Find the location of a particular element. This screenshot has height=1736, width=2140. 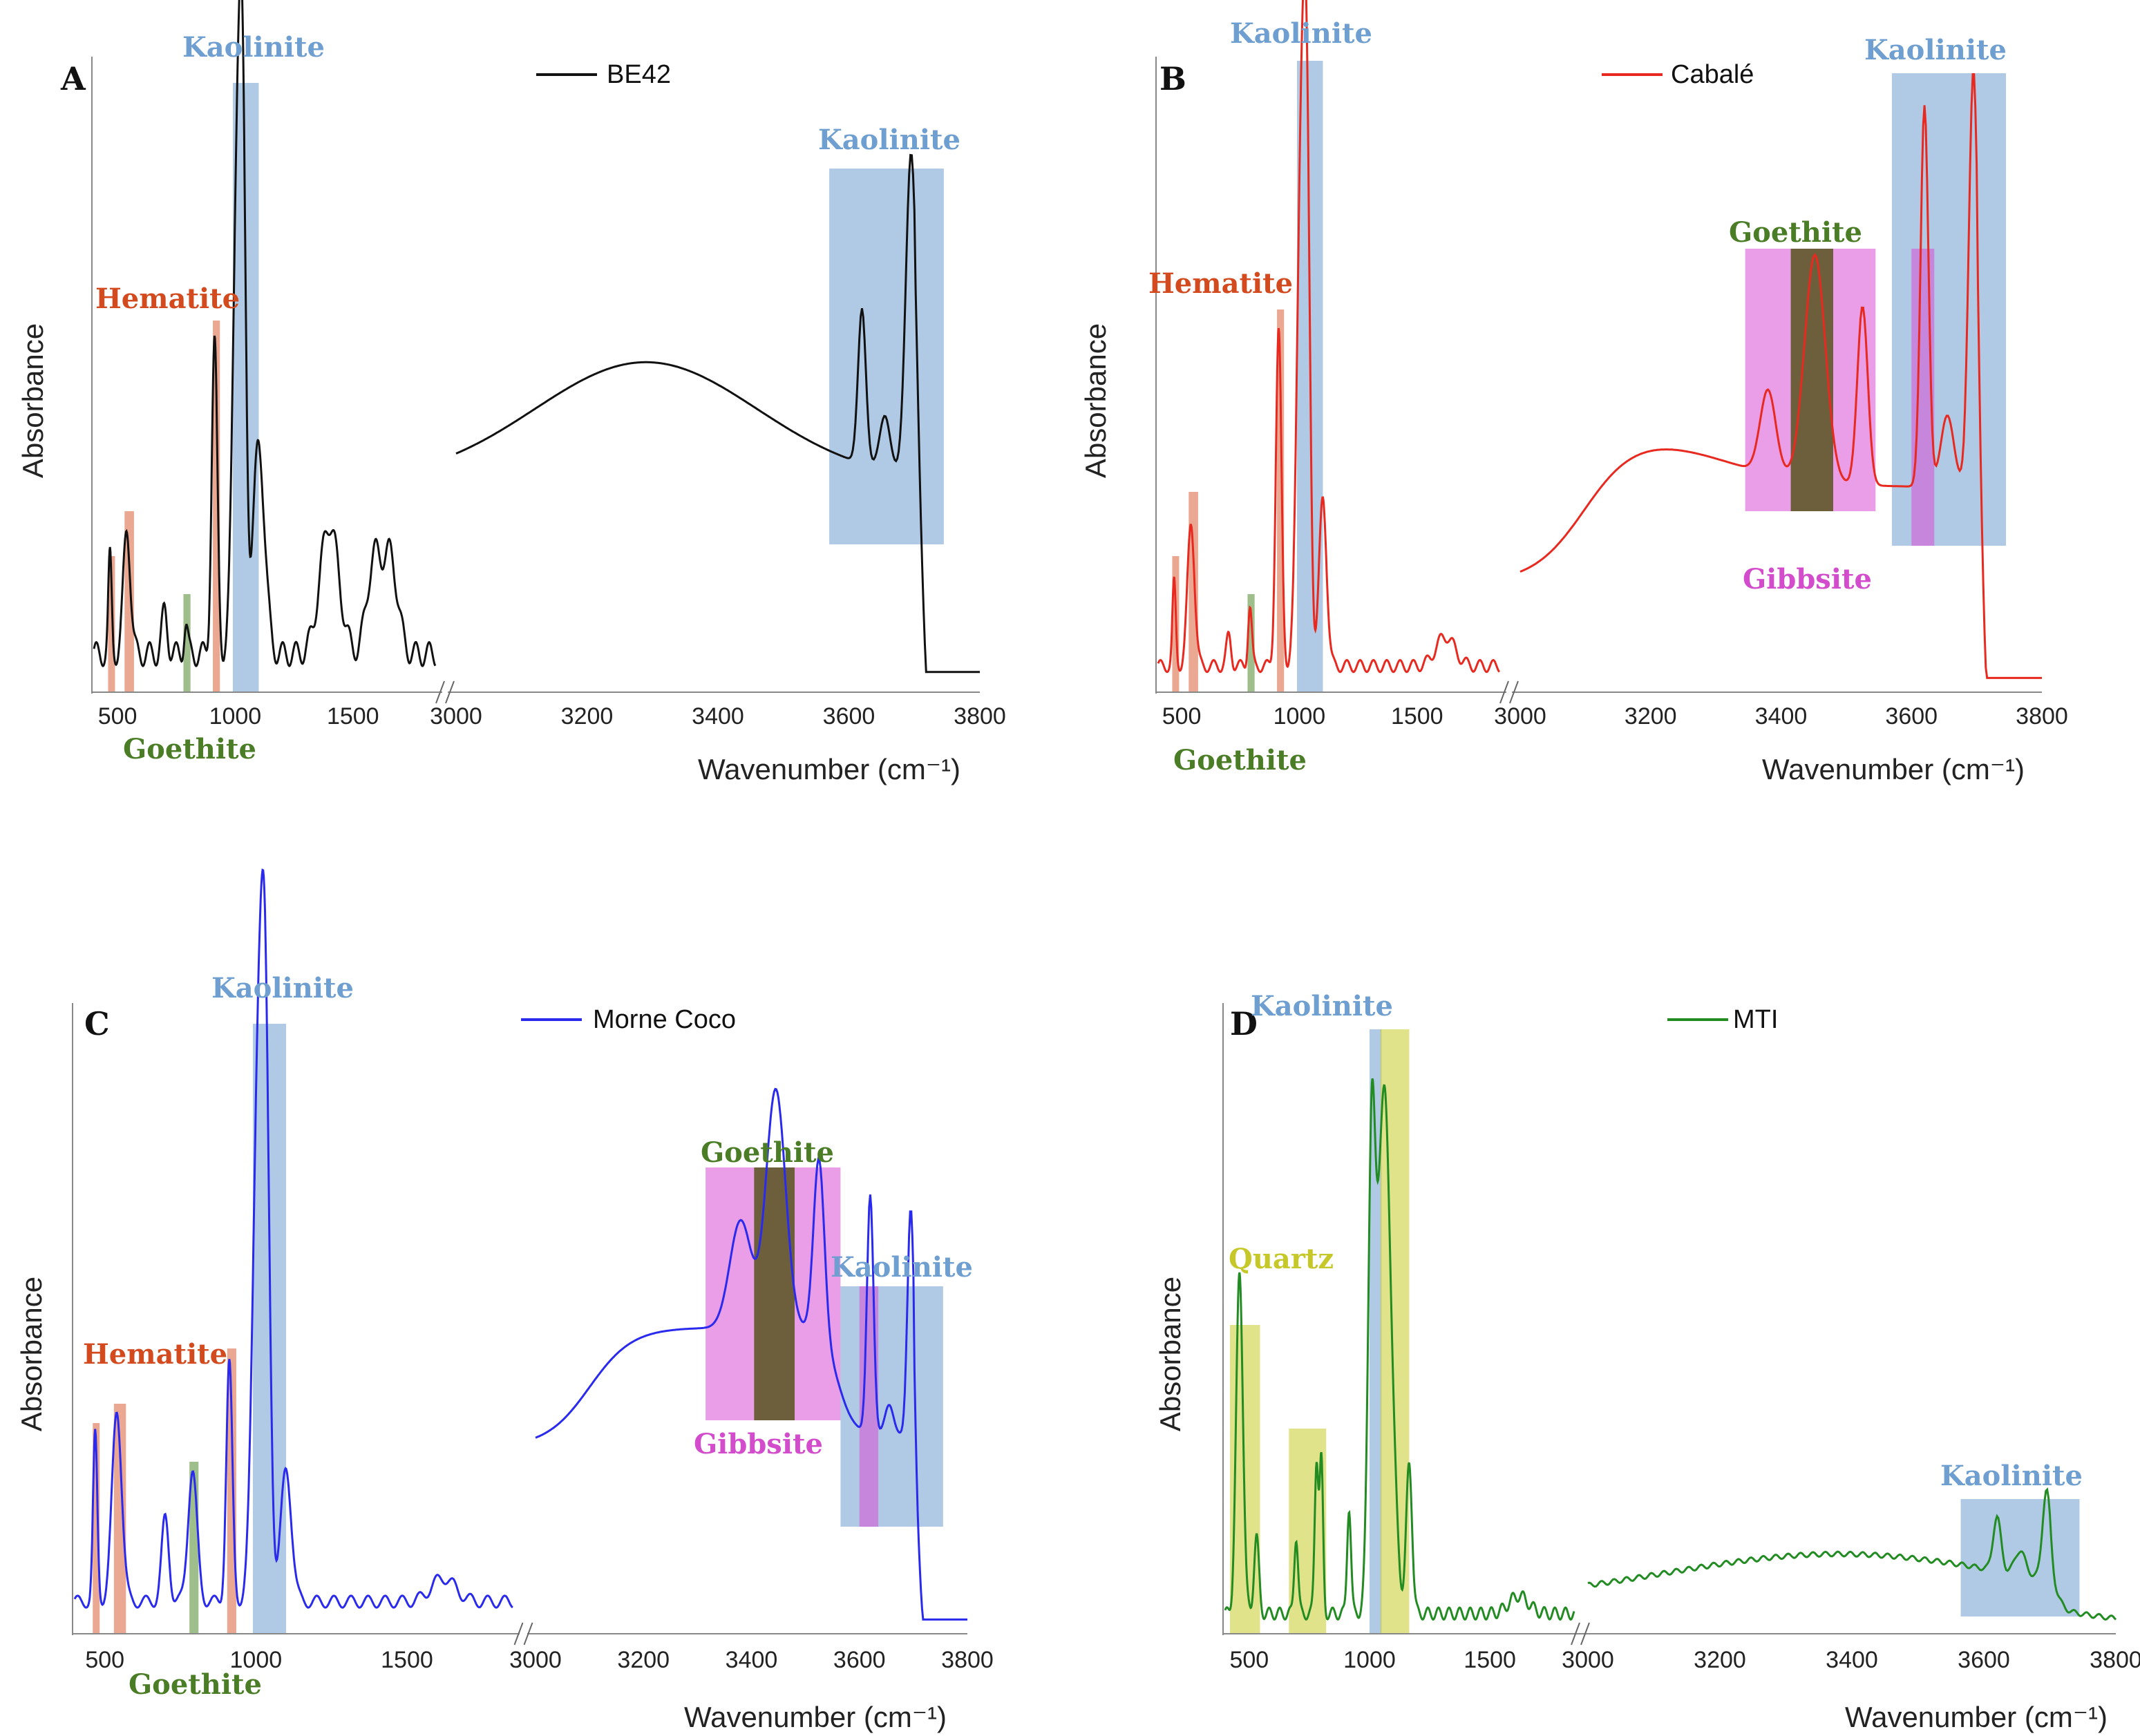

panel-label: D is located at coordinates (1244, 1023).